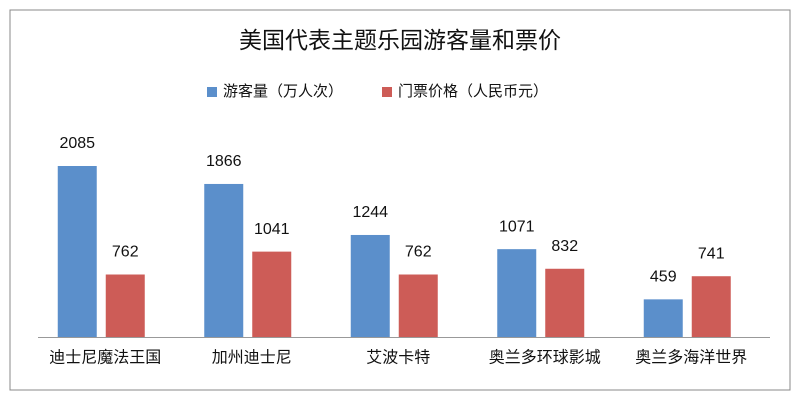 Image resolution: width=800 pixels, height=401 pixels. What do you see at coordinates (517, 226) in the screenshot?
I see `data-label: 1071` at bounding box center [517, 226].